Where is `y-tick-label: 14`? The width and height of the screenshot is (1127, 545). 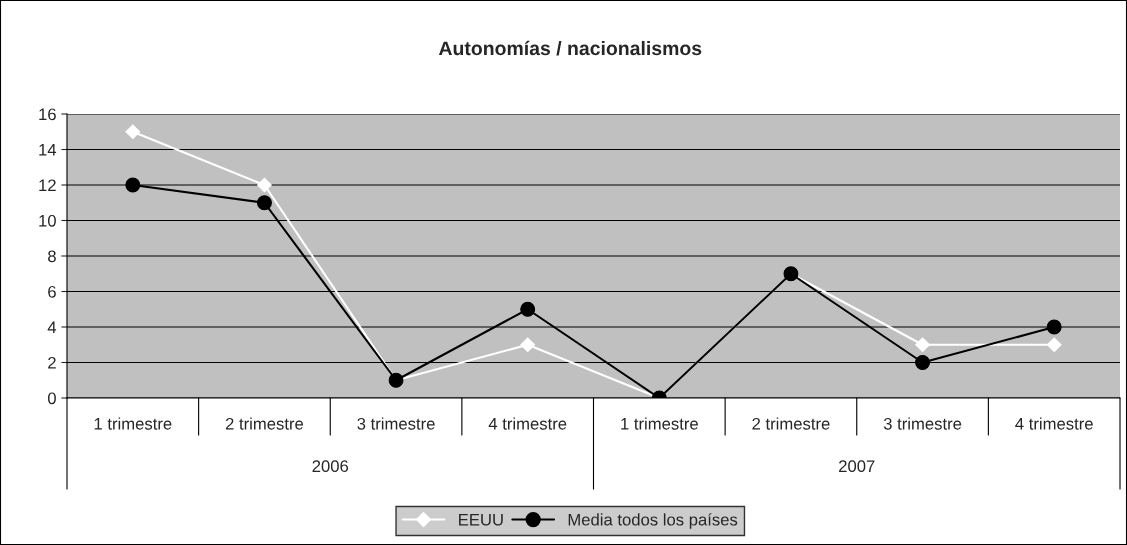
y-tick-label: 14 is located at coordinates (48, 150).